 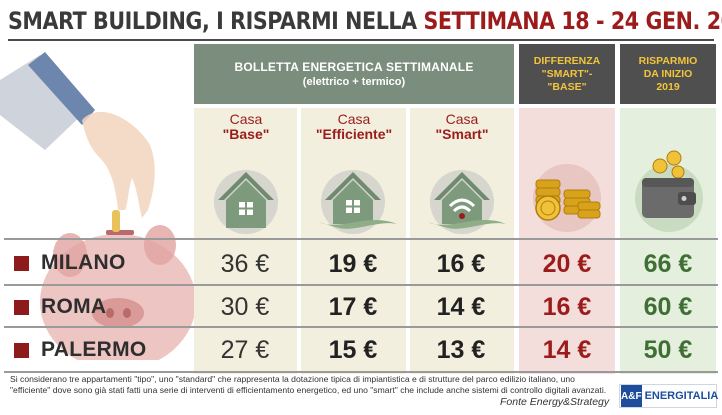 I want to click on house-label-efficiente: Casa "Efficiente", so click(x=354, y=127).